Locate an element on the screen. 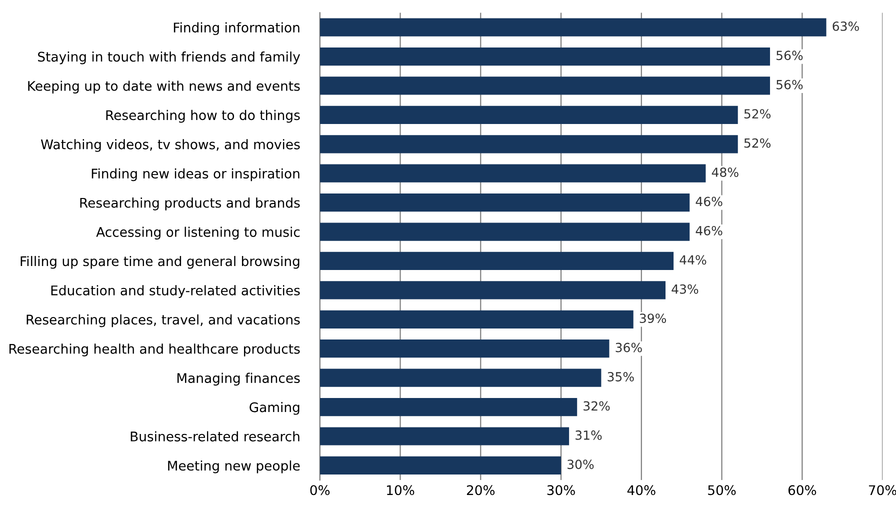  y-tick-label: Gaming is located at coordinates (275, 408).